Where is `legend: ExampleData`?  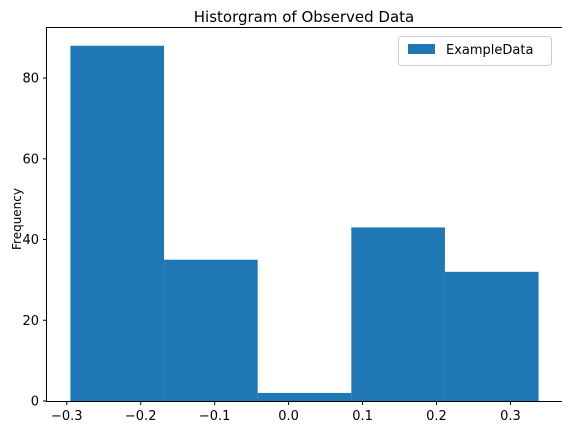
legend: ExampleData is located at coordinates (475, 51).